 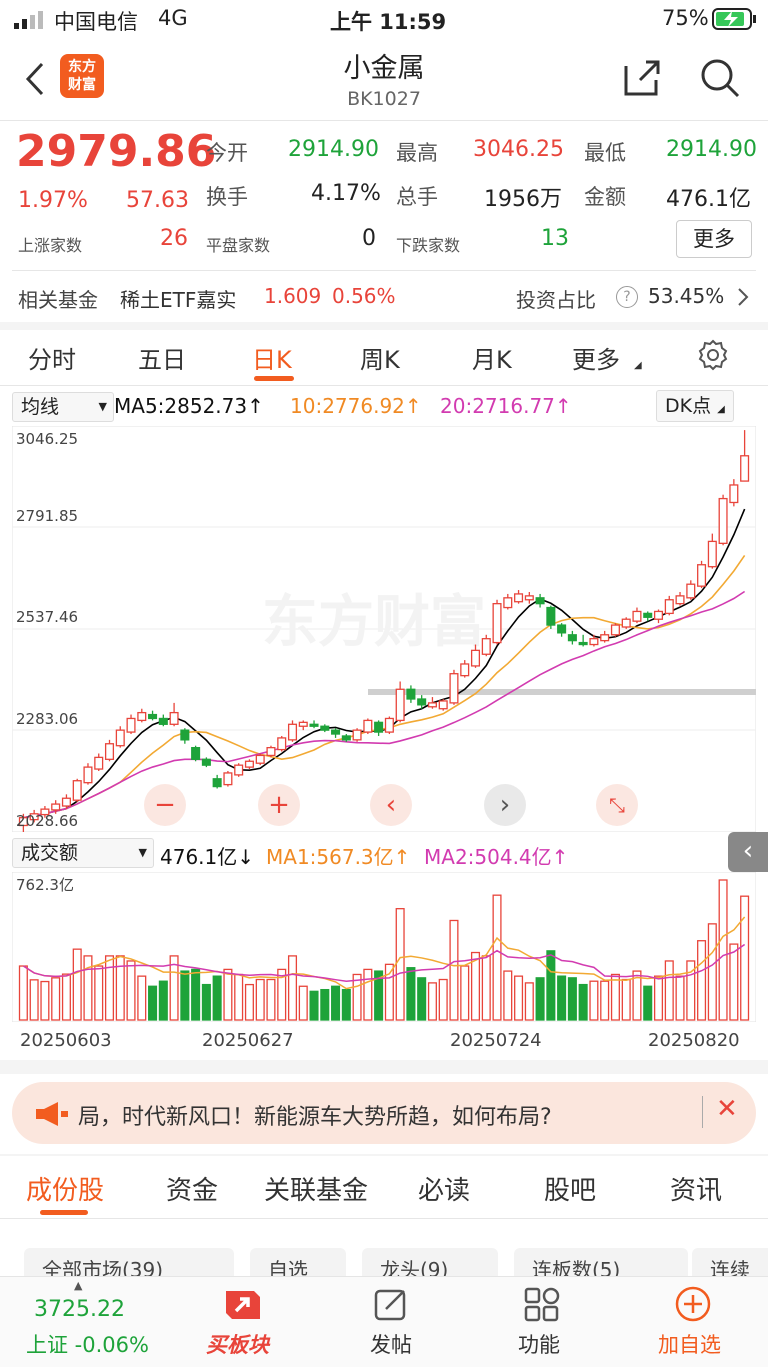 I want to click on zoom-in-button: +, so click(x=279, y=805).